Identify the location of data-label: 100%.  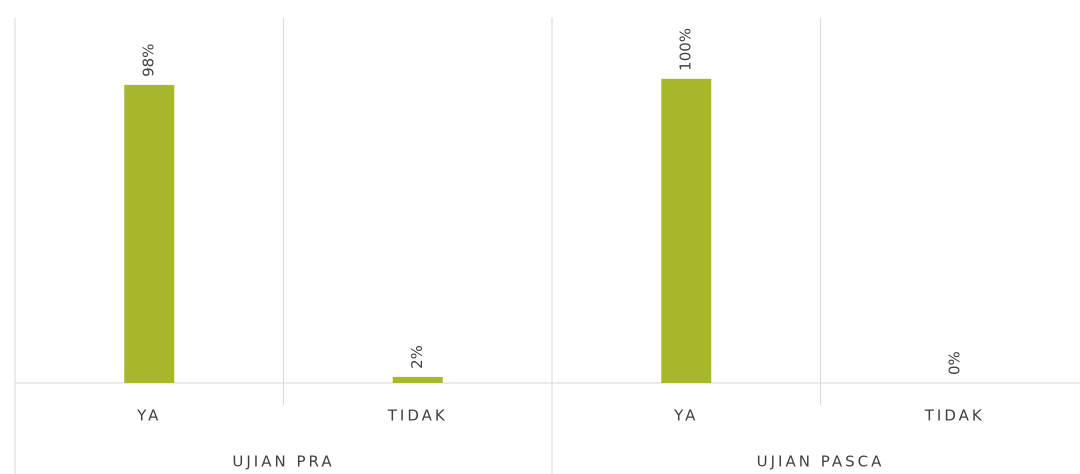
(686, 49).